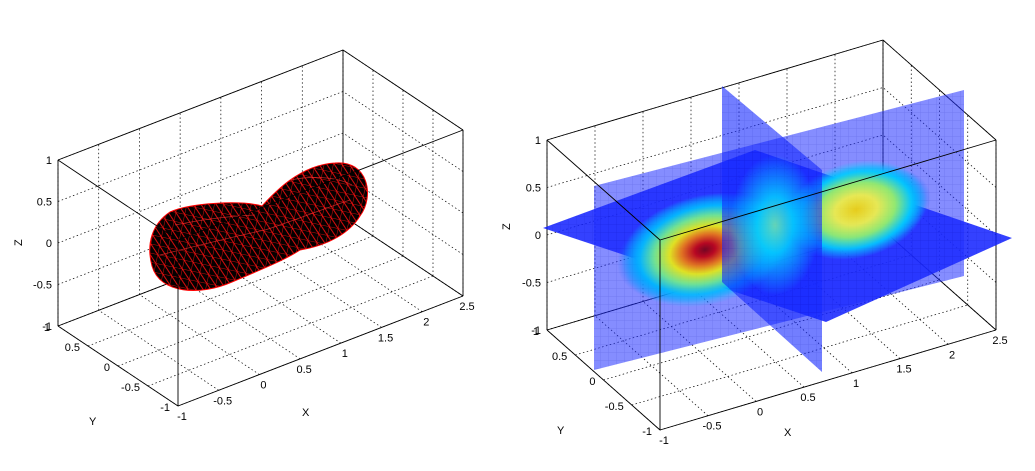 The width and height of the screenshot is (1035, 471). What do you see at coordinates (130, 388) in the screenshot?
I see `left-ytick: -0.5` at bounding box center [130, 388].